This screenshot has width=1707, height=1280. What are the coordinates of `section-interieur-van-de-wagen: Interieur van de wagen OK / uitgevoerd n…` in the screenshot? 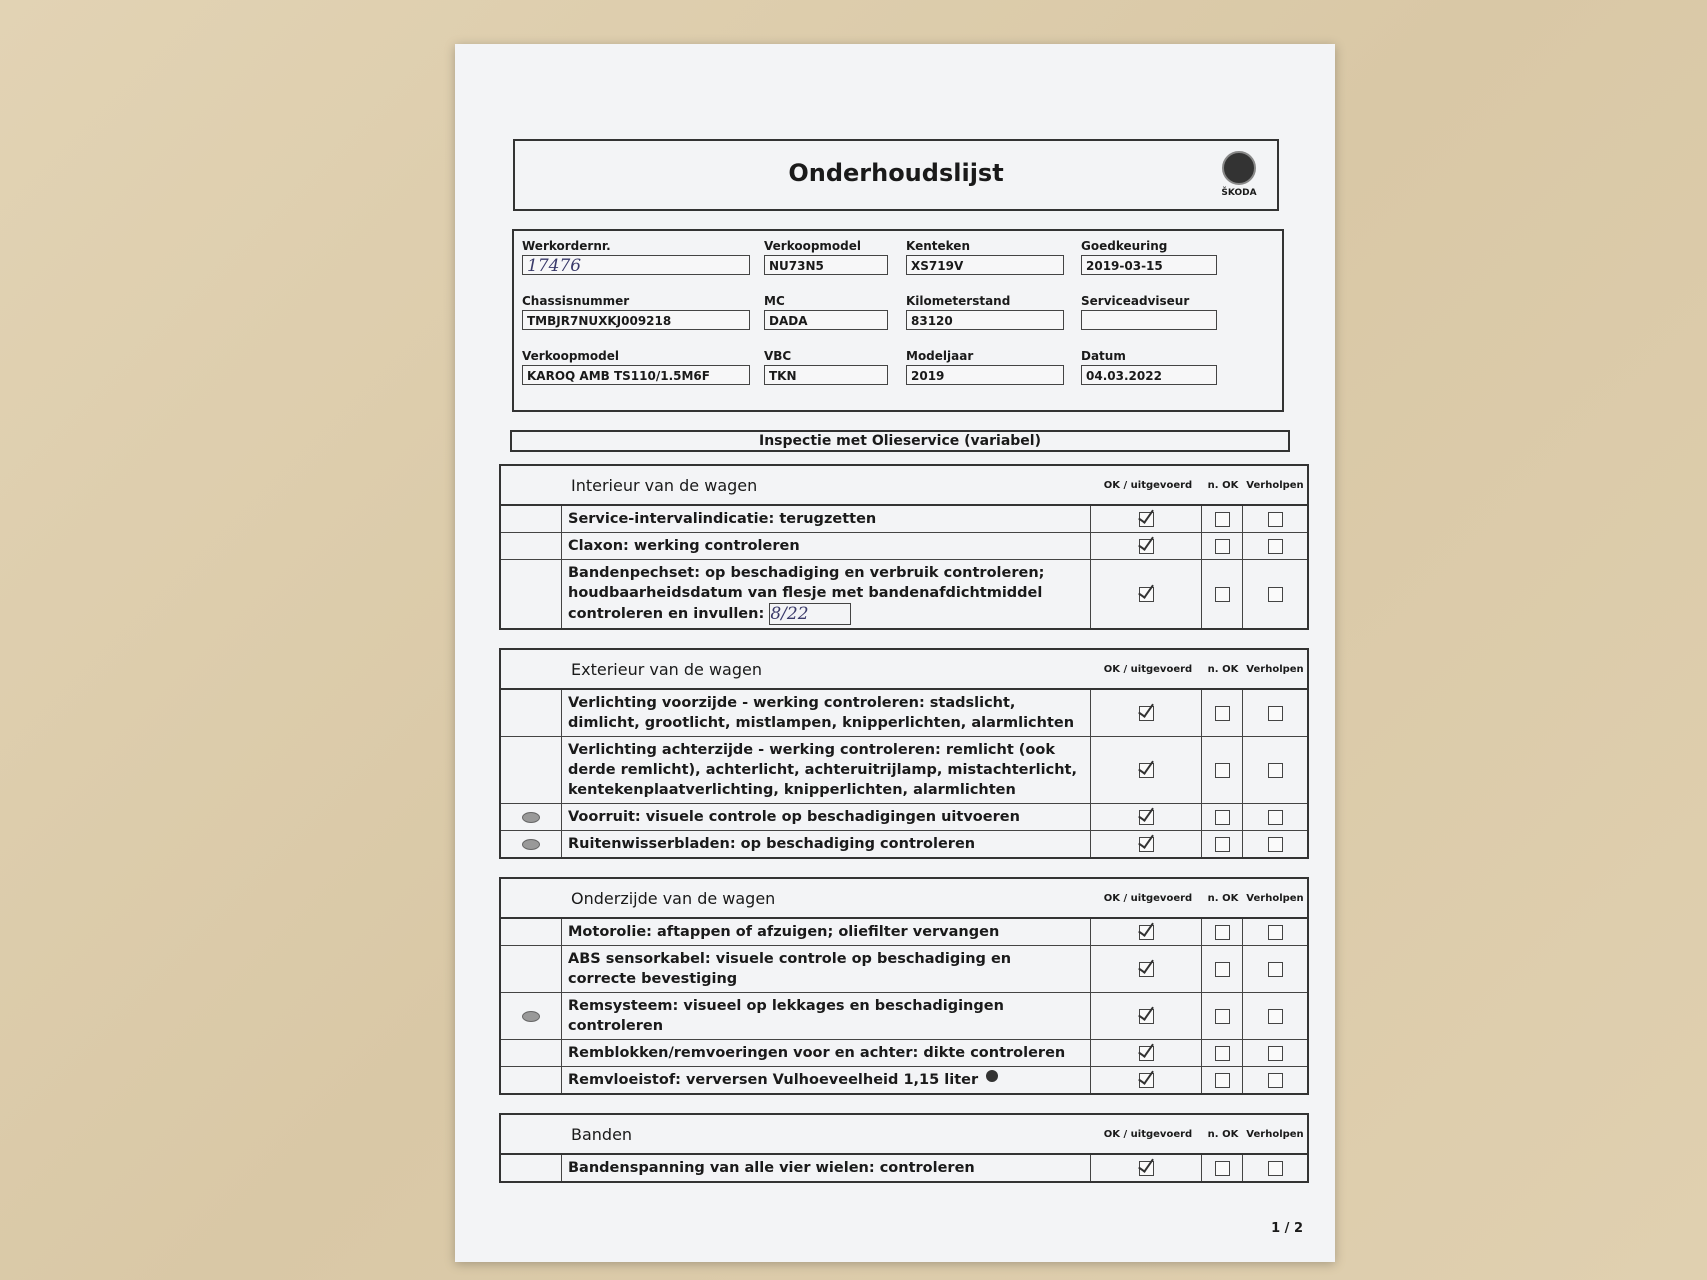 It's located at (904, 547).